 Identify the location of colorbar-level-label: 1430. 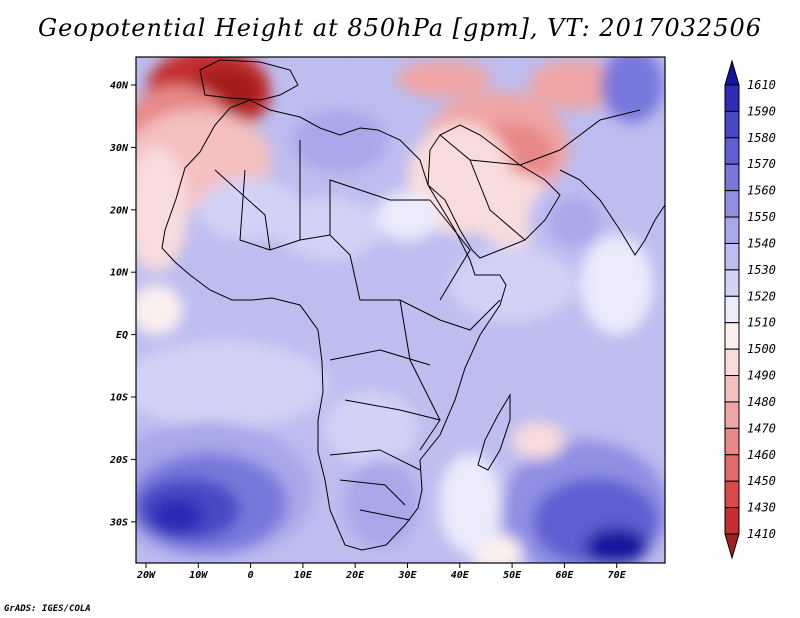
(761, 508).